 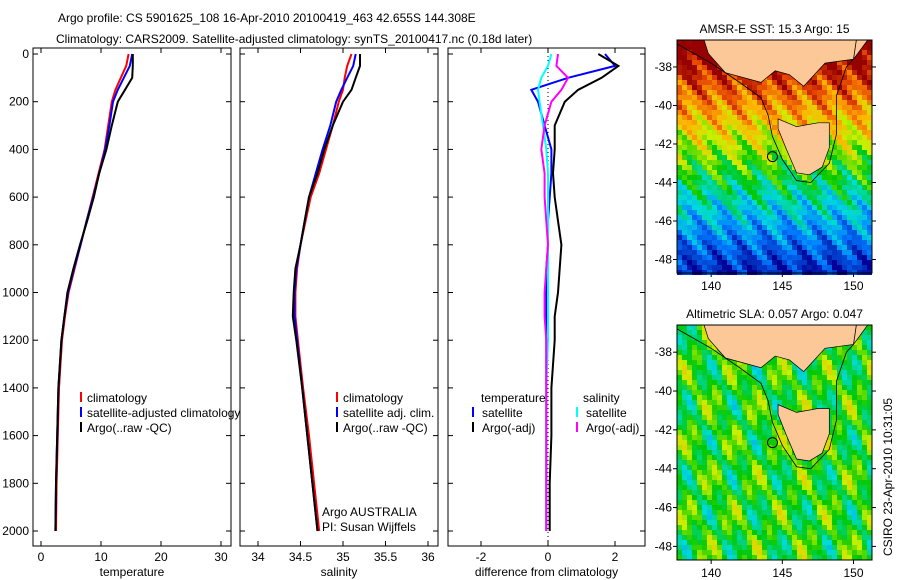 What do you see at coordinates (163, 413) in the screenshot?
I see `legend-entry: satellite-adjusted climatology` at bounding box center [163, 413].